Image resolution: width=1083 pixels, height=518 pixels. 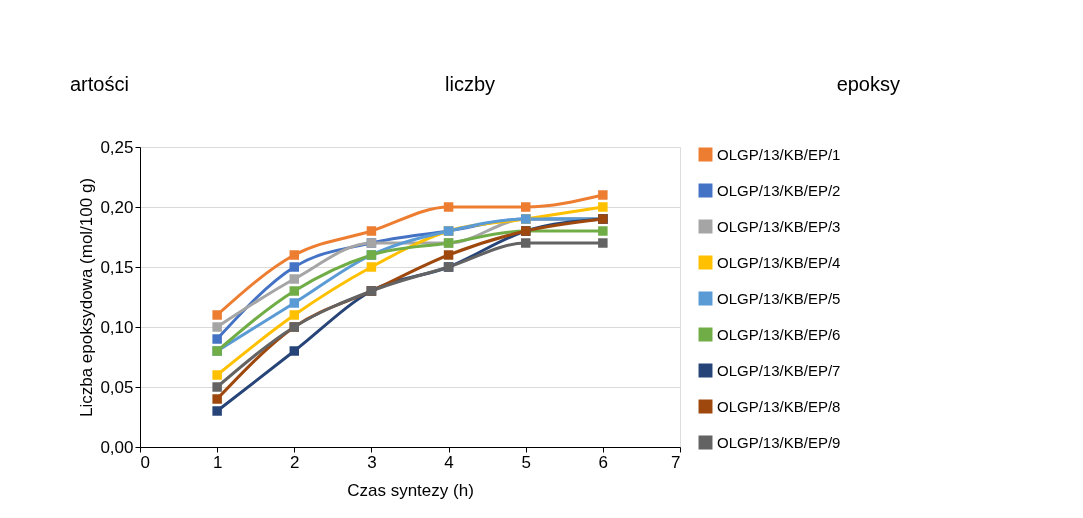 I want to click on y-tick-label: 0,10, so click(x=117, y=327).